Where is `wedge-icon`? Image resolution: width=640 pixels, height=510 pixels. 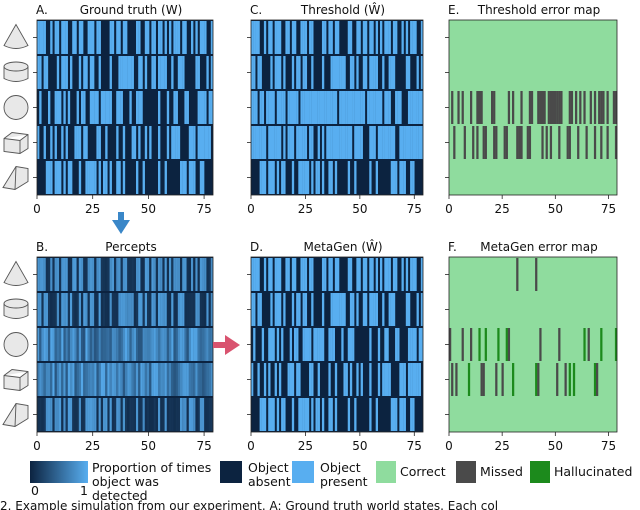
wedge-icon is located at coordinates (15, 415).